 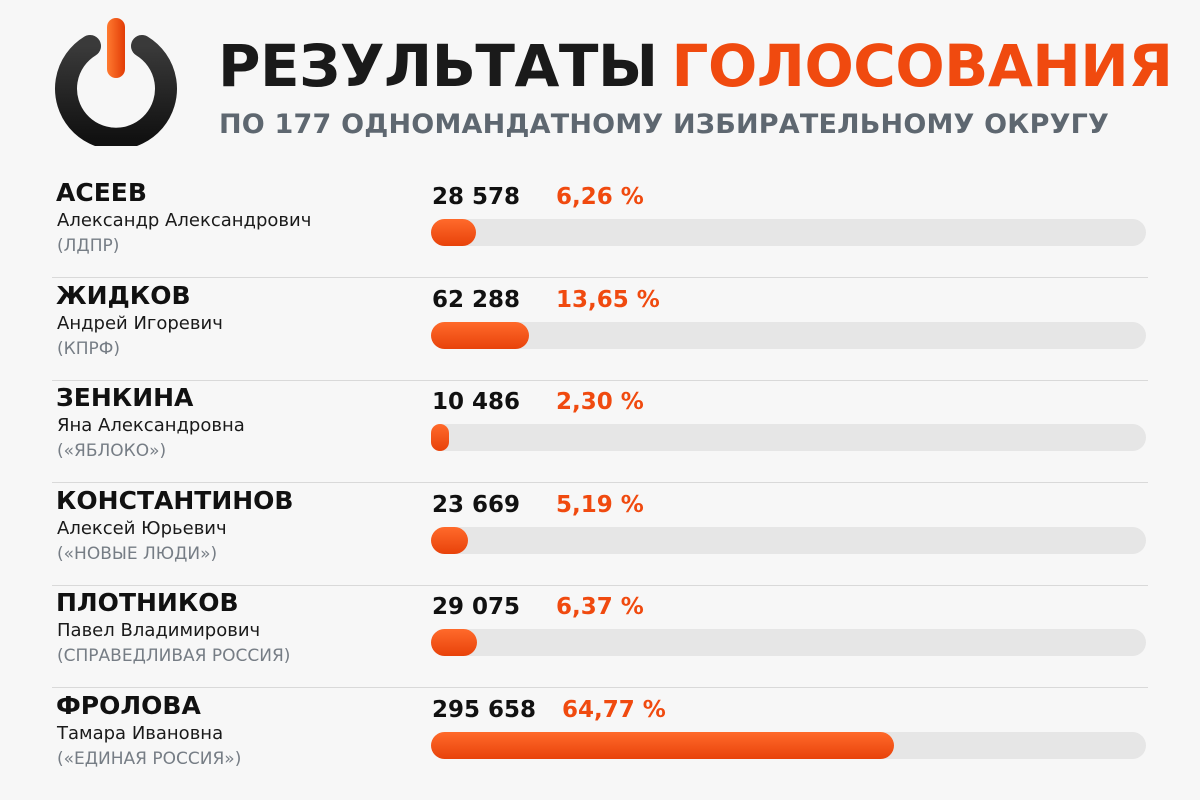 What do you see at coordinates (142, 528) in the screenshot?
I see `candidate-name: Алексей Юрьевич` at bounding box center [142, 528].